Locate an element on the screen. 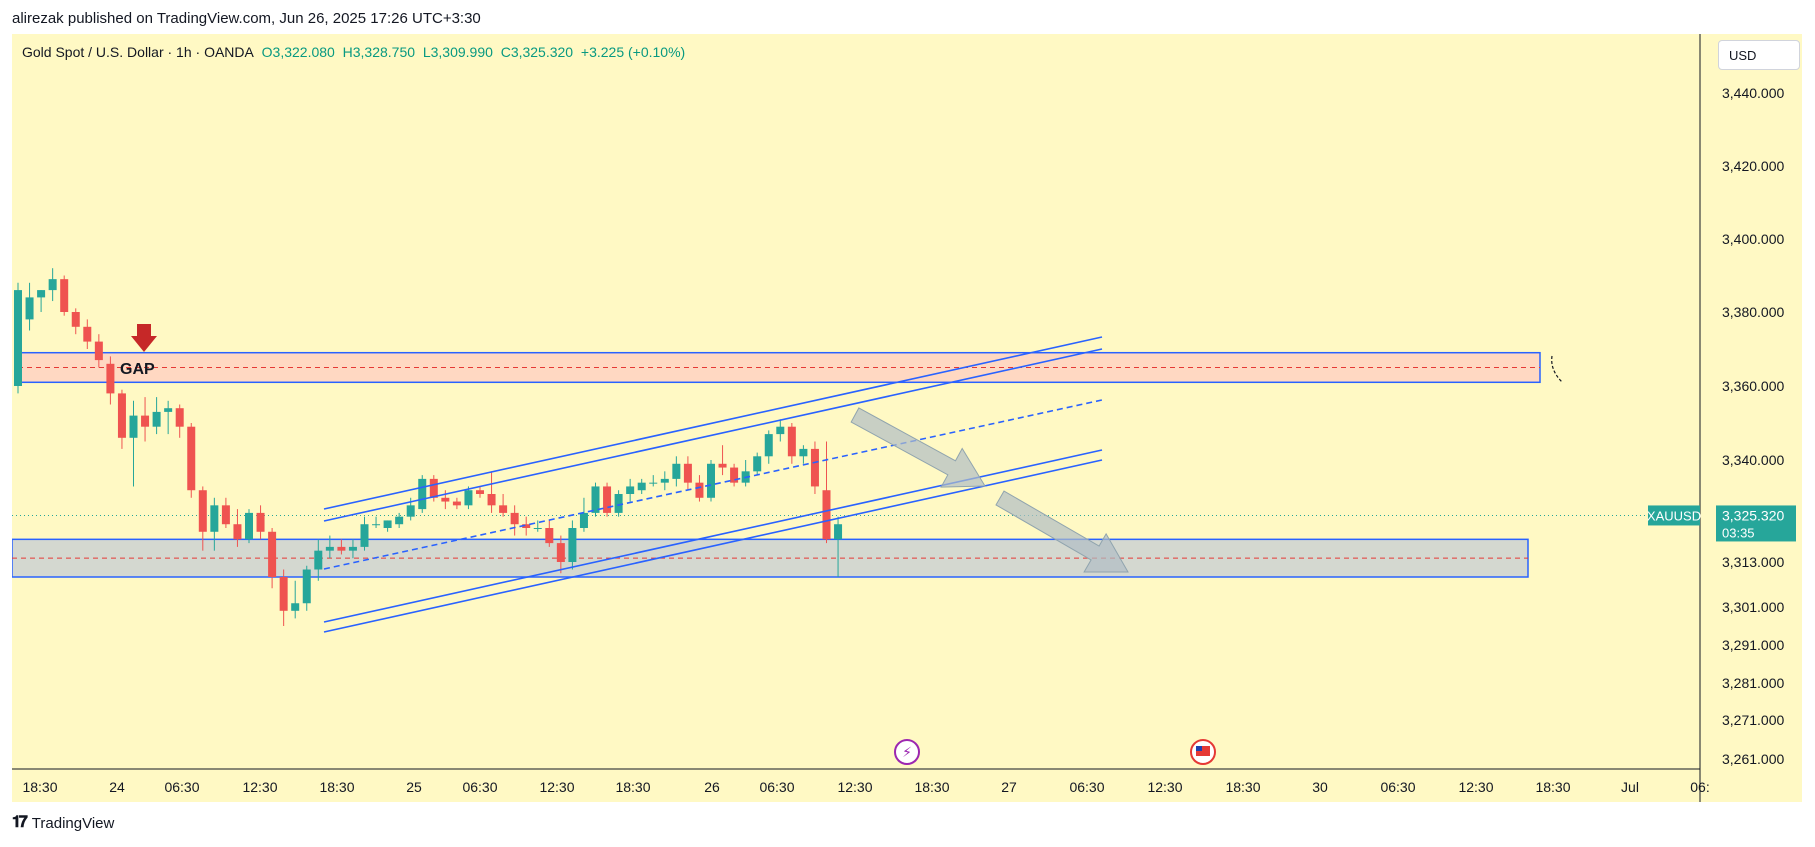 This screenshot has height=847, width=1815. low-value: 3,309.990 is located at coordinates (461, 52).